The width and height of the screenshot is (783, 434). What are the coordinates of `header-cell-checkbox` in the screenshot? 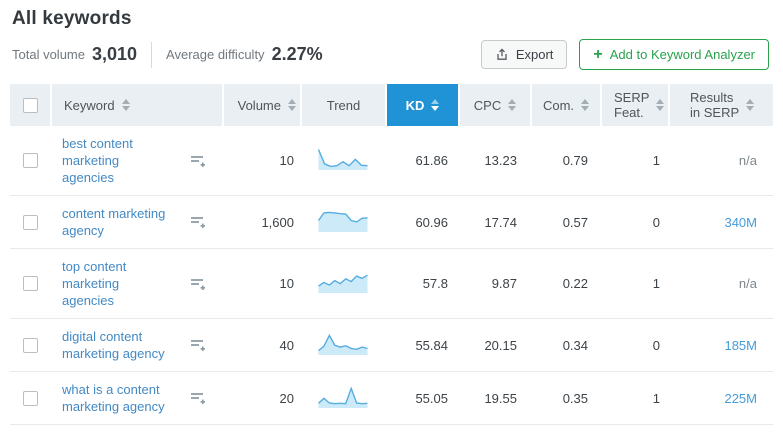 It's located at (30, 105).